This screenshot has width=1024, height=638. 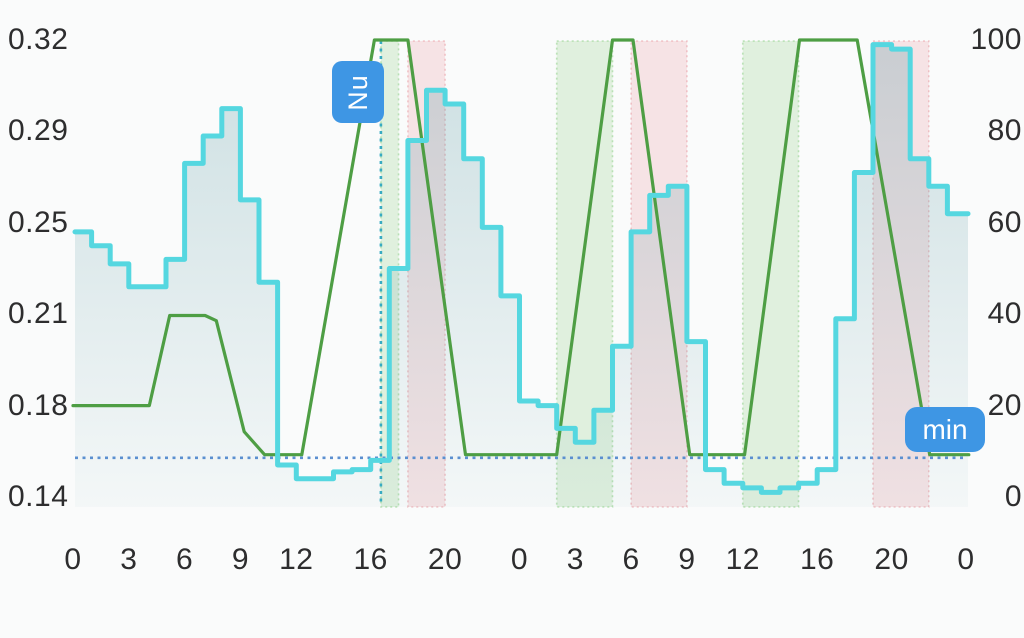 I want to click on y-left-tick-label: 0.14, so click(x=38, y=496).